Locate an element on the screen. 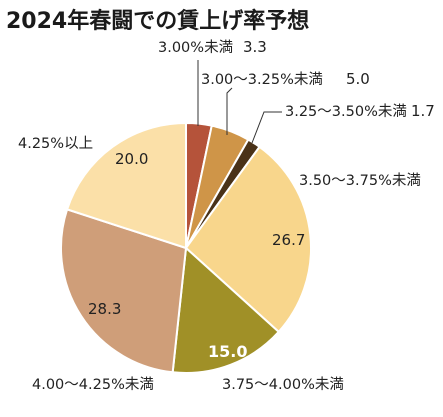 The width and height of the screenshot is (443, 417). value-label-slice-0: 3.3 is located at coordinates (255, 47).